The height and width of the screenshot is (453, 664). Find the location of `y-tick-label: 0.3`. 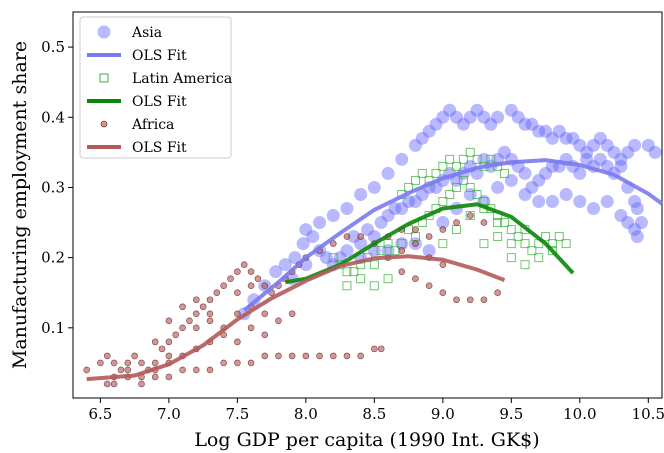

y-tick-label: 0.3 is located at coordinates (53, 187).